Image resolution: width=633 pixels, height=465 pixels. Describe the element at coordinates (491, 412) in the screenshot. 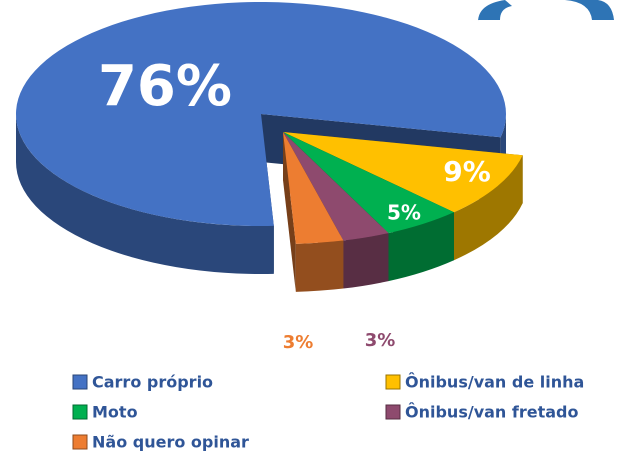

I see `legend-label: Ônibus/van fretado` at that location.